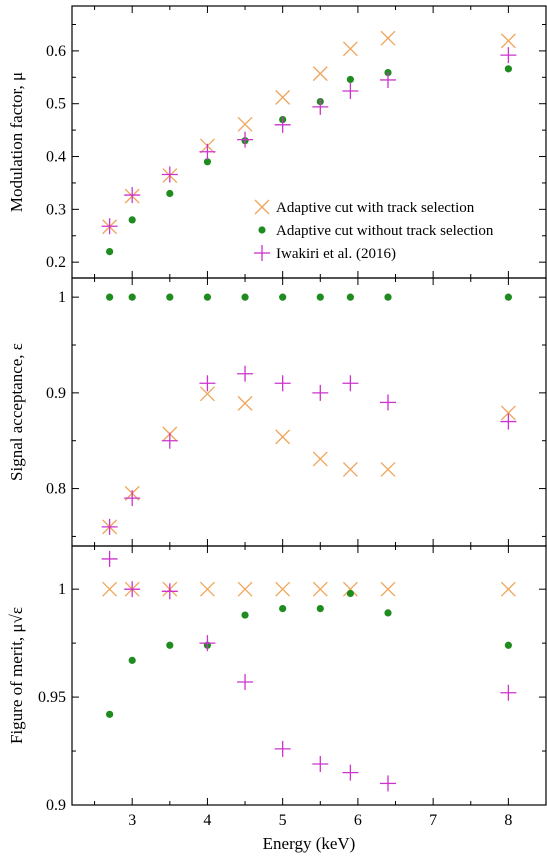 The height and width of the screenshot is (858, 547). What do you see at coordinates (52, 697) in the screenshot?
I see `y-tick-label: 0.95` at bounding box center [52, 697].